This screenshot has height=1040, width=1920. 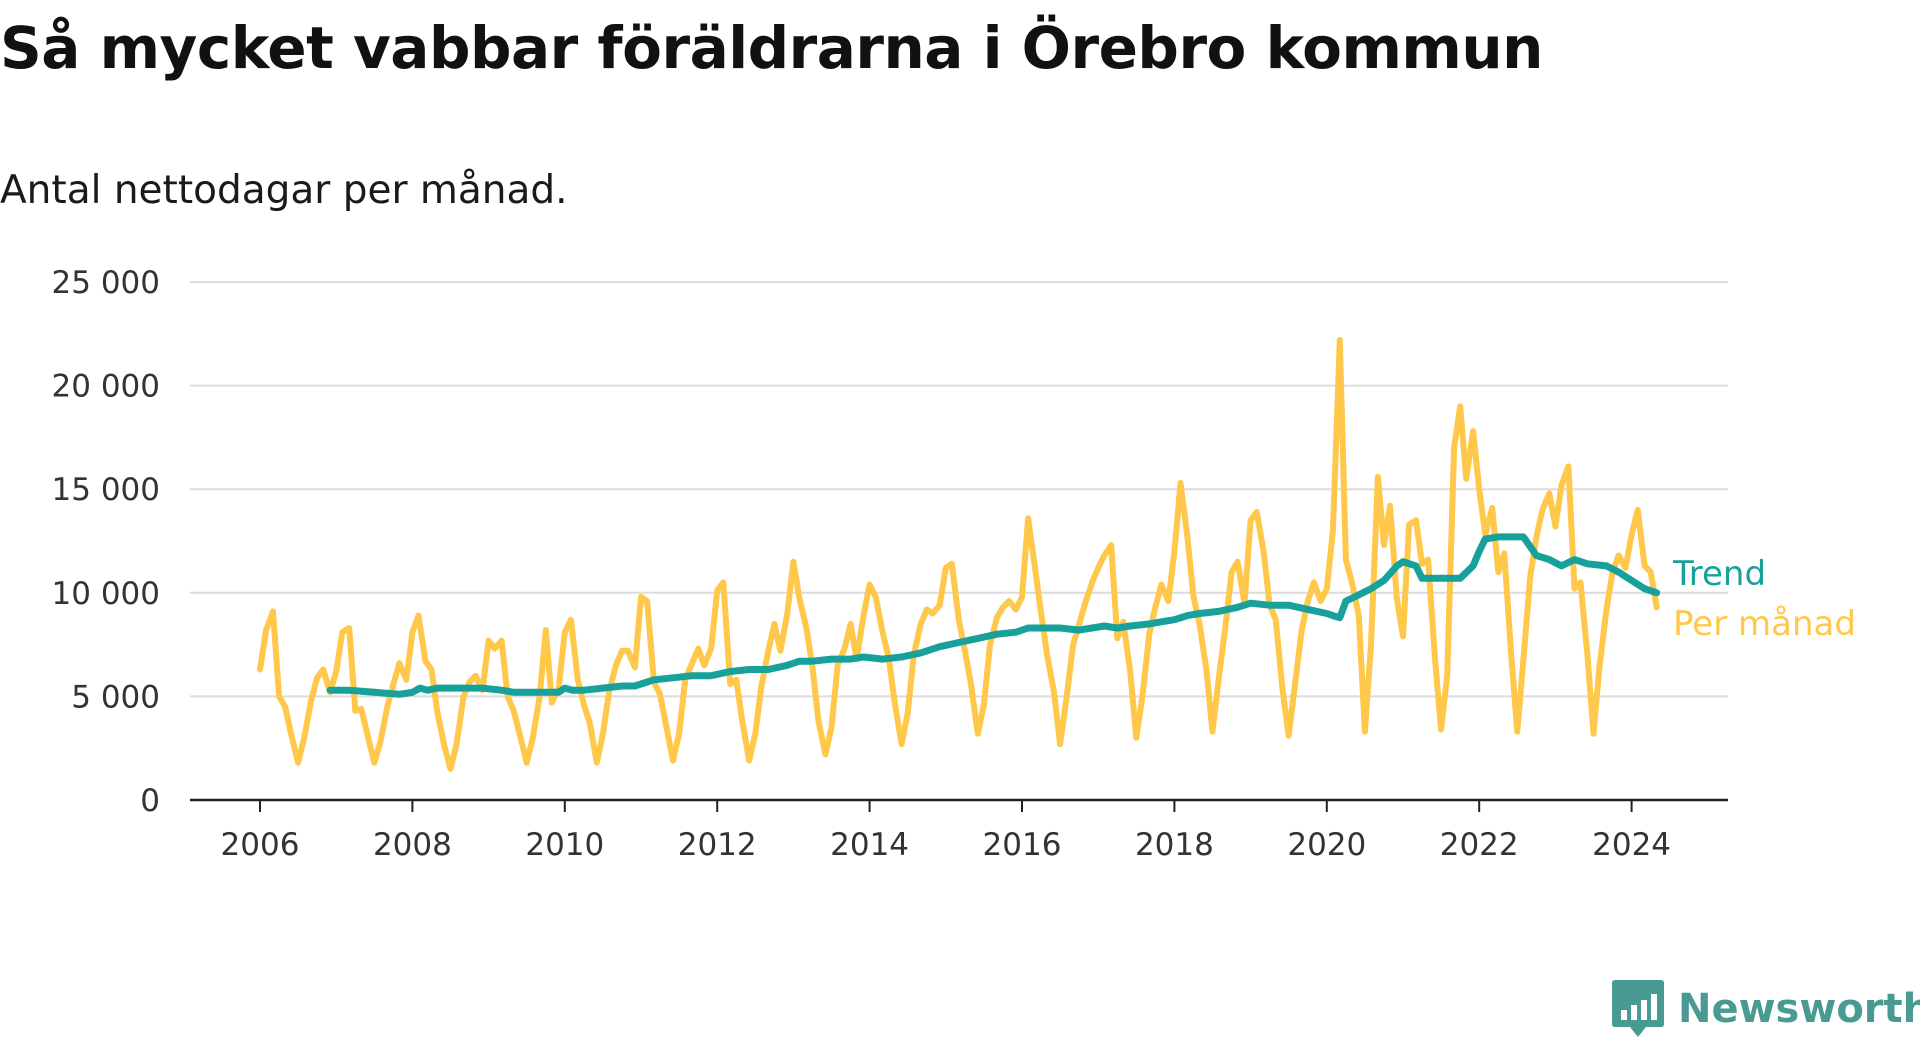 I want to click on legend: Per månad Trend, so click(x=1764, y=599).